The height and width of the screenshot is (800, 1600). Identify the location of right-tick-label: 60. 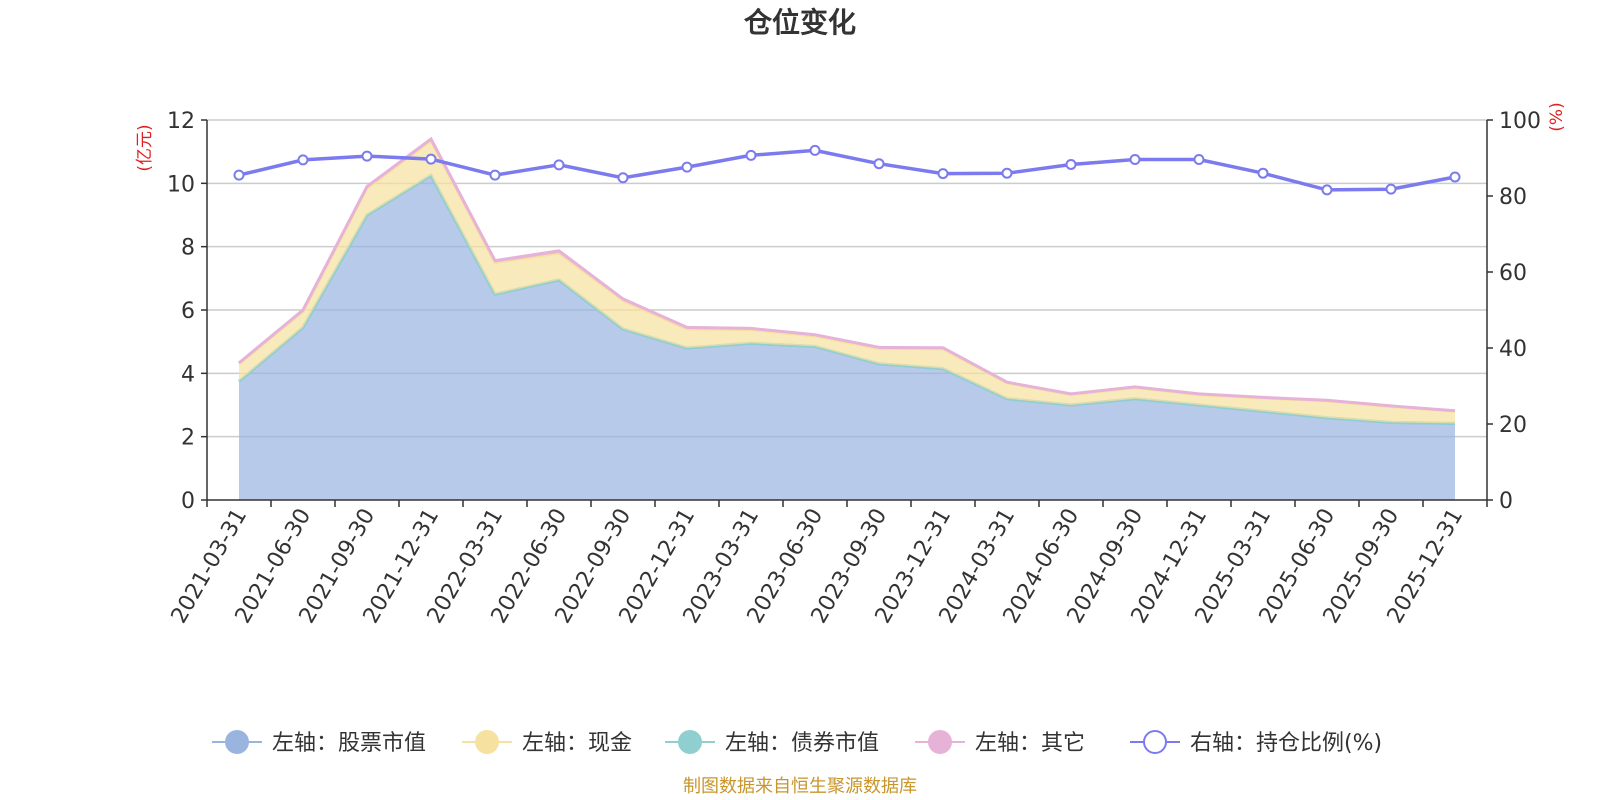
(1513, 273).